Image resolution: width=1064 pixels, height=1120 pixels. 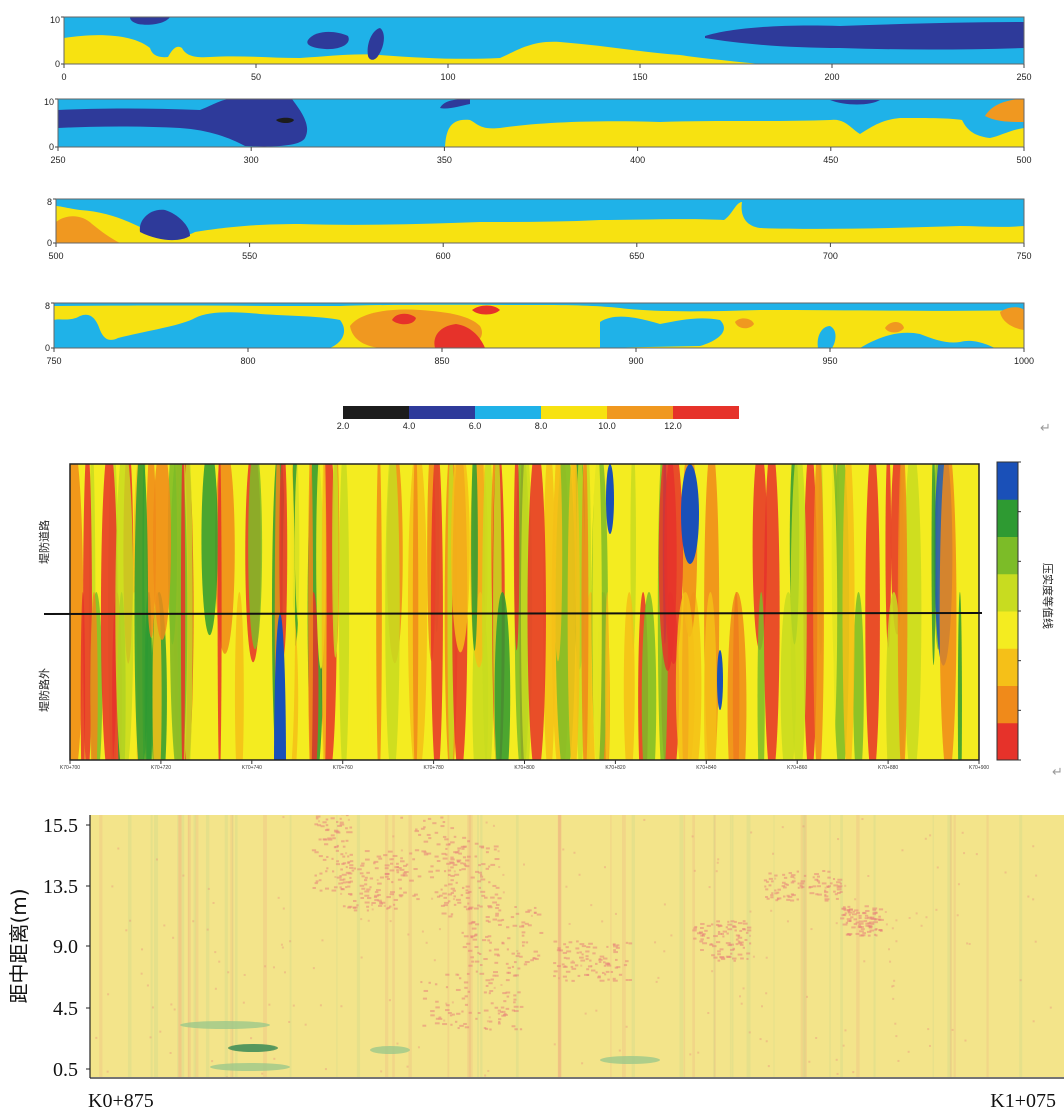 What do you see at coordinates (830, 256) in the screenshot?
I see `strip-2-xtick-label: 700` at bounding box center [830, 256].